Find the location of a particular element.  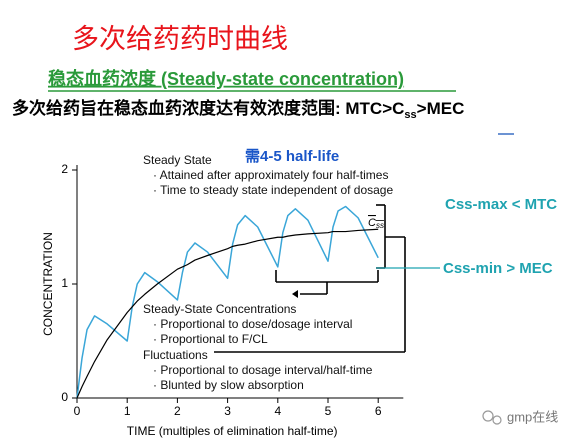

annotation: · Blunted by slow absorption is located at coordinates (228, 385).